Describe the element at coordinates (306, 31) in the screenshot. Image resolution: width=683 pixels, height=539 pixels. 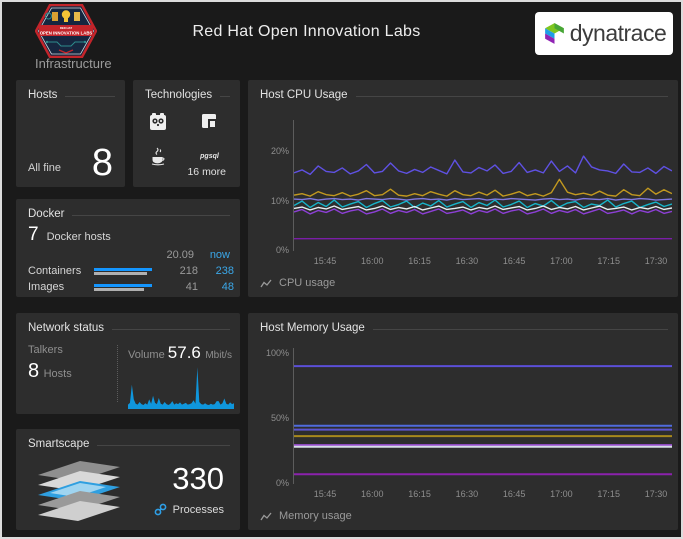
I see `page-title: Red Hat Open Innovation Labs` at that location.